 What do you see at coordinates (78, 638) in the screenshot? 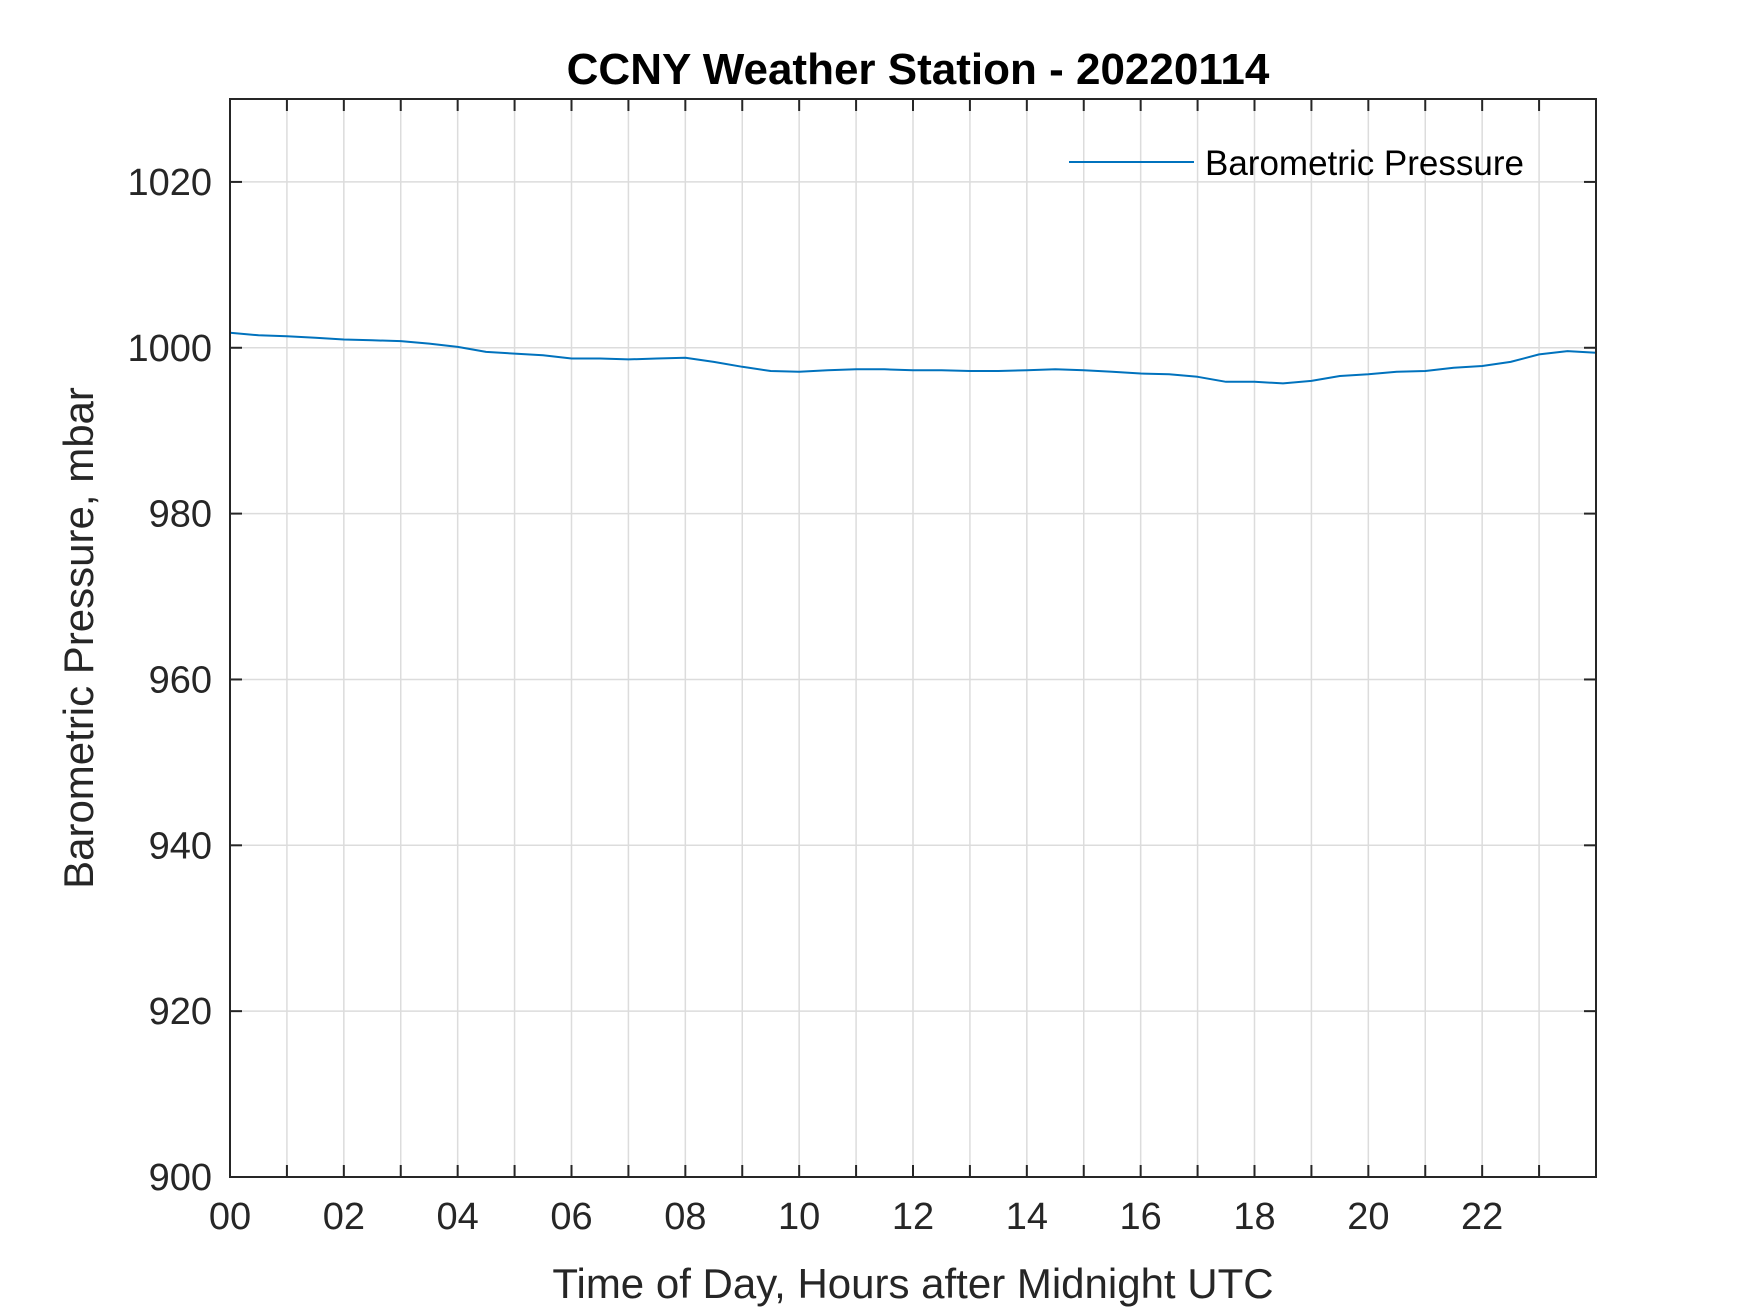
I see `y-axis-label: Barometric Pressure, mbar` at bounding box center [78, 638].